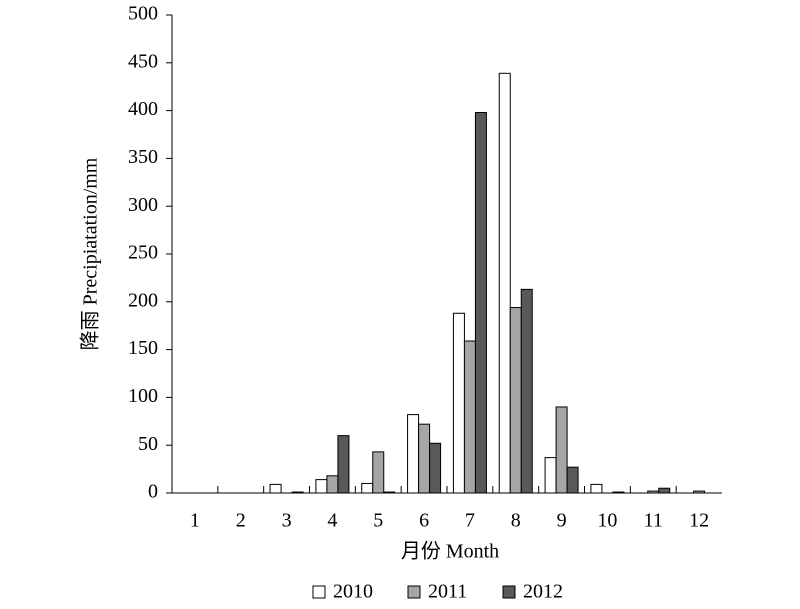  What do you see at coordinates (353, 592) in the screenshot?
I see `legend-label: 2010` at bounding box center [353, 592].